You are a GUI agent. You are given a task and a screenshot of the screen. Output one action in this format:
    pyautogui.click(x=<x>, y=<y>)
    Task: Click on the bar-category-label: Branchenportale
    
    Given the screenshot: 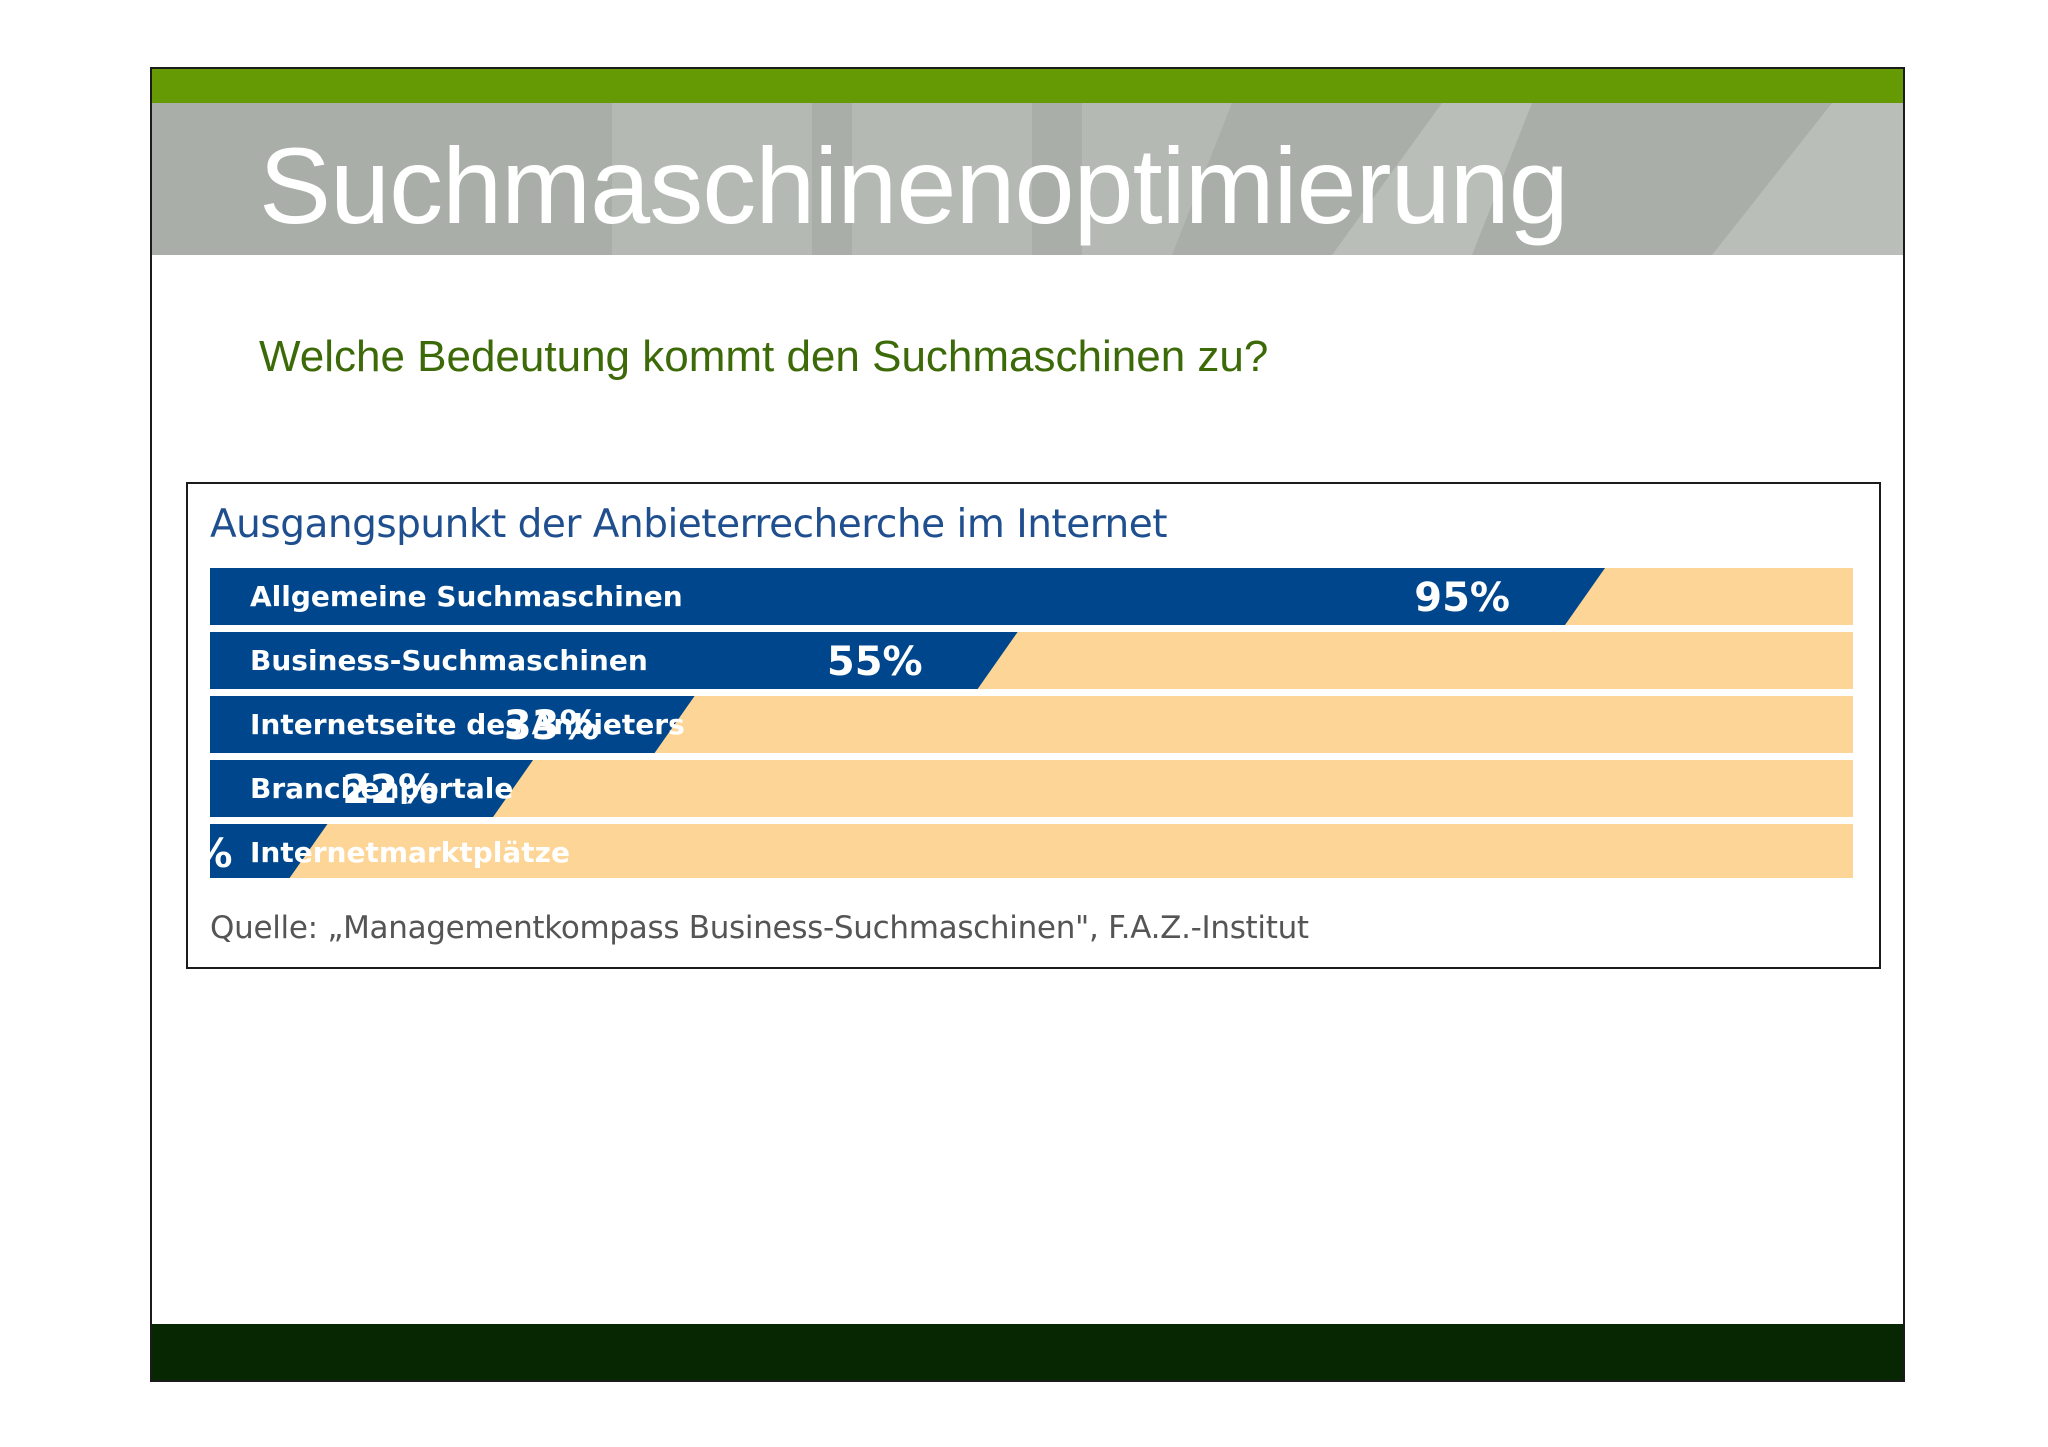 What is the action you would take?
    pyautogui.click(x=381, y=788)
    